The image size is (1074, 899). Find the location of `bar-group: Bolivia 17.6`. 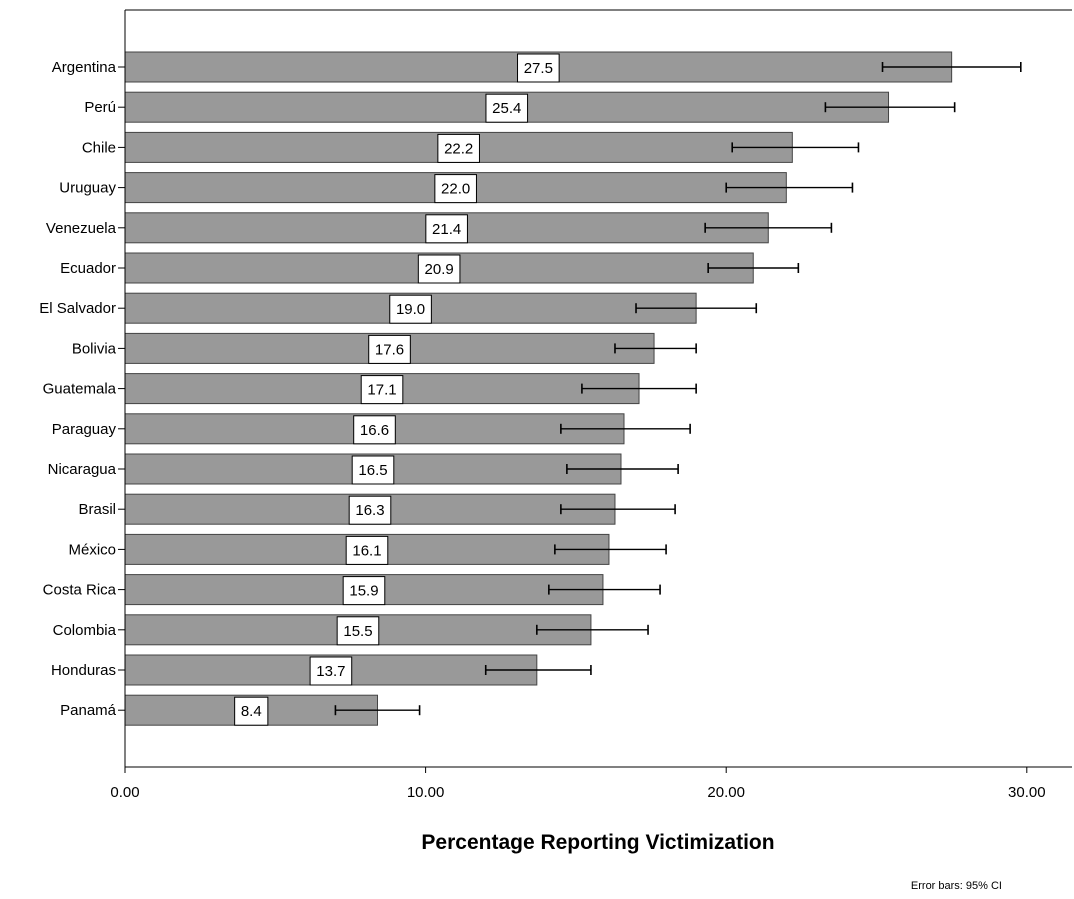

bar-group: Bolivia 17.6 is located at coordinates (384, 348).